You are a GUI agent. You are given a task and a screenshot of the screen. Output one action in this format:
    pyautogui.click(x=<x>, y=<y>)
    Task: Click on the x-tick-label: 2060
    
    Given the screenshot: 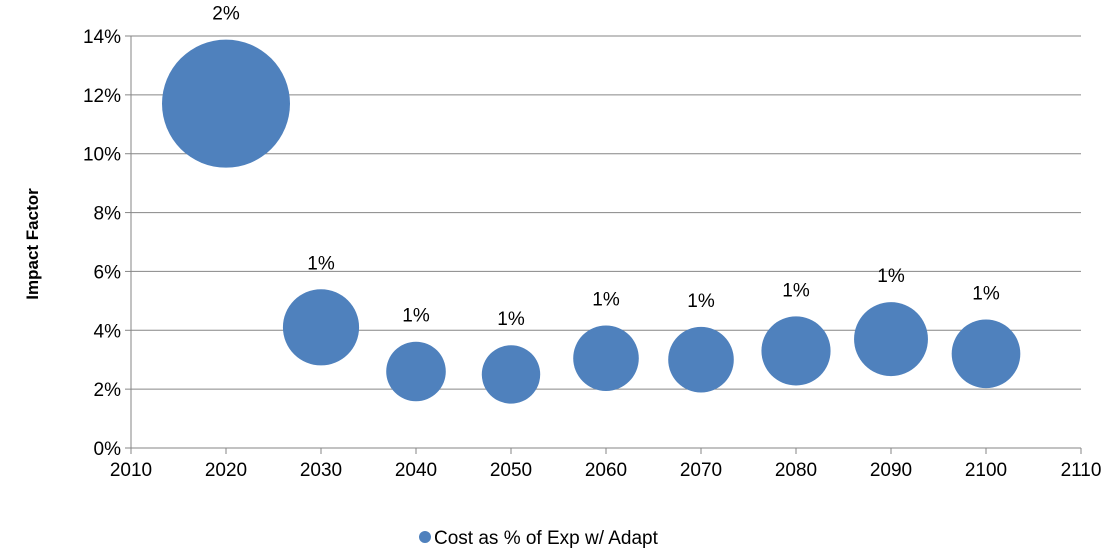 What is the action you would take?
    pyautogui.click(x=606, y=470)
    